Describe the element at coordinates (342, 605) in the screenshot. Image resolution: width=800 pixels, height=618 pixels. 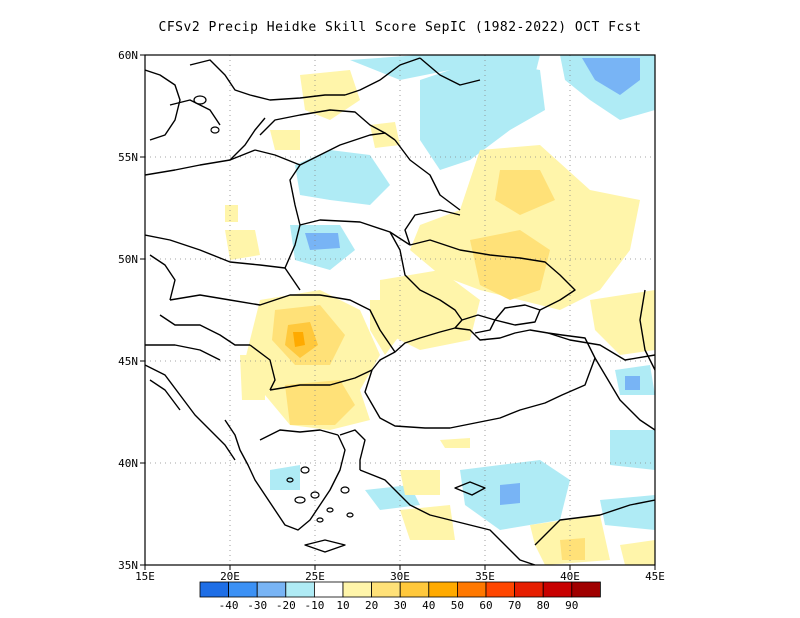
I see `colorbar-label: 10` at that location.